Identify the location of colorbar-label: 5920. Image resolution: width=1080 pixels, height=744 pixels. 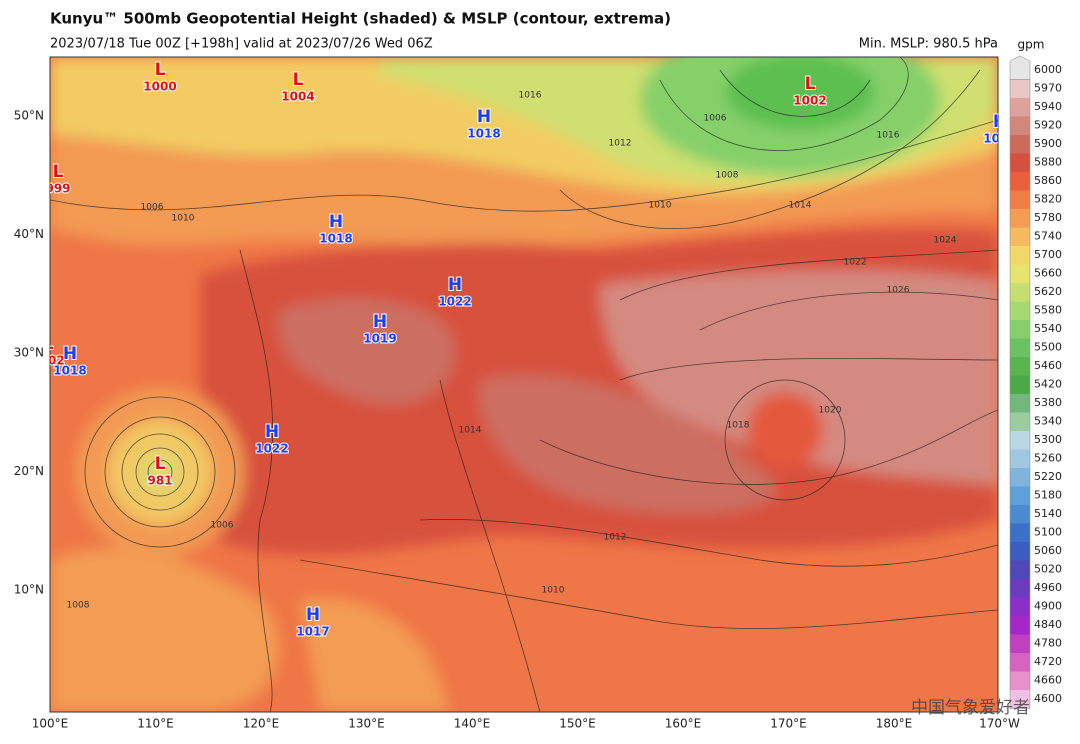
(1048, 125).